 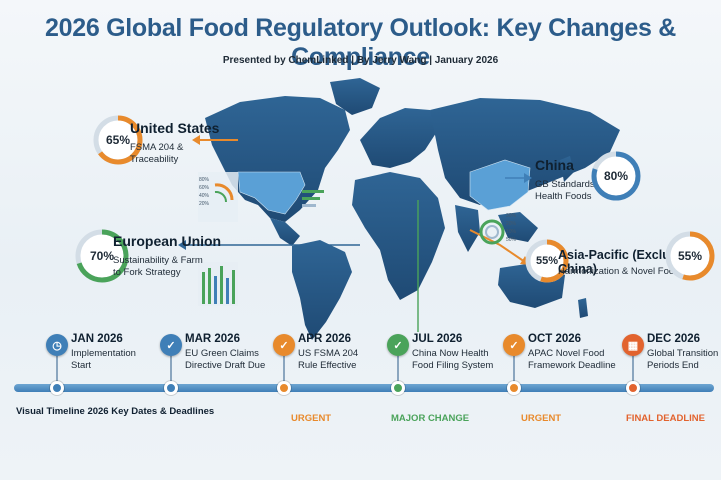 What do you see at coordinates (569, 184) in the screenshot?
I see `china-desc-line: GB Standards &` at bounding box center [569, 184].